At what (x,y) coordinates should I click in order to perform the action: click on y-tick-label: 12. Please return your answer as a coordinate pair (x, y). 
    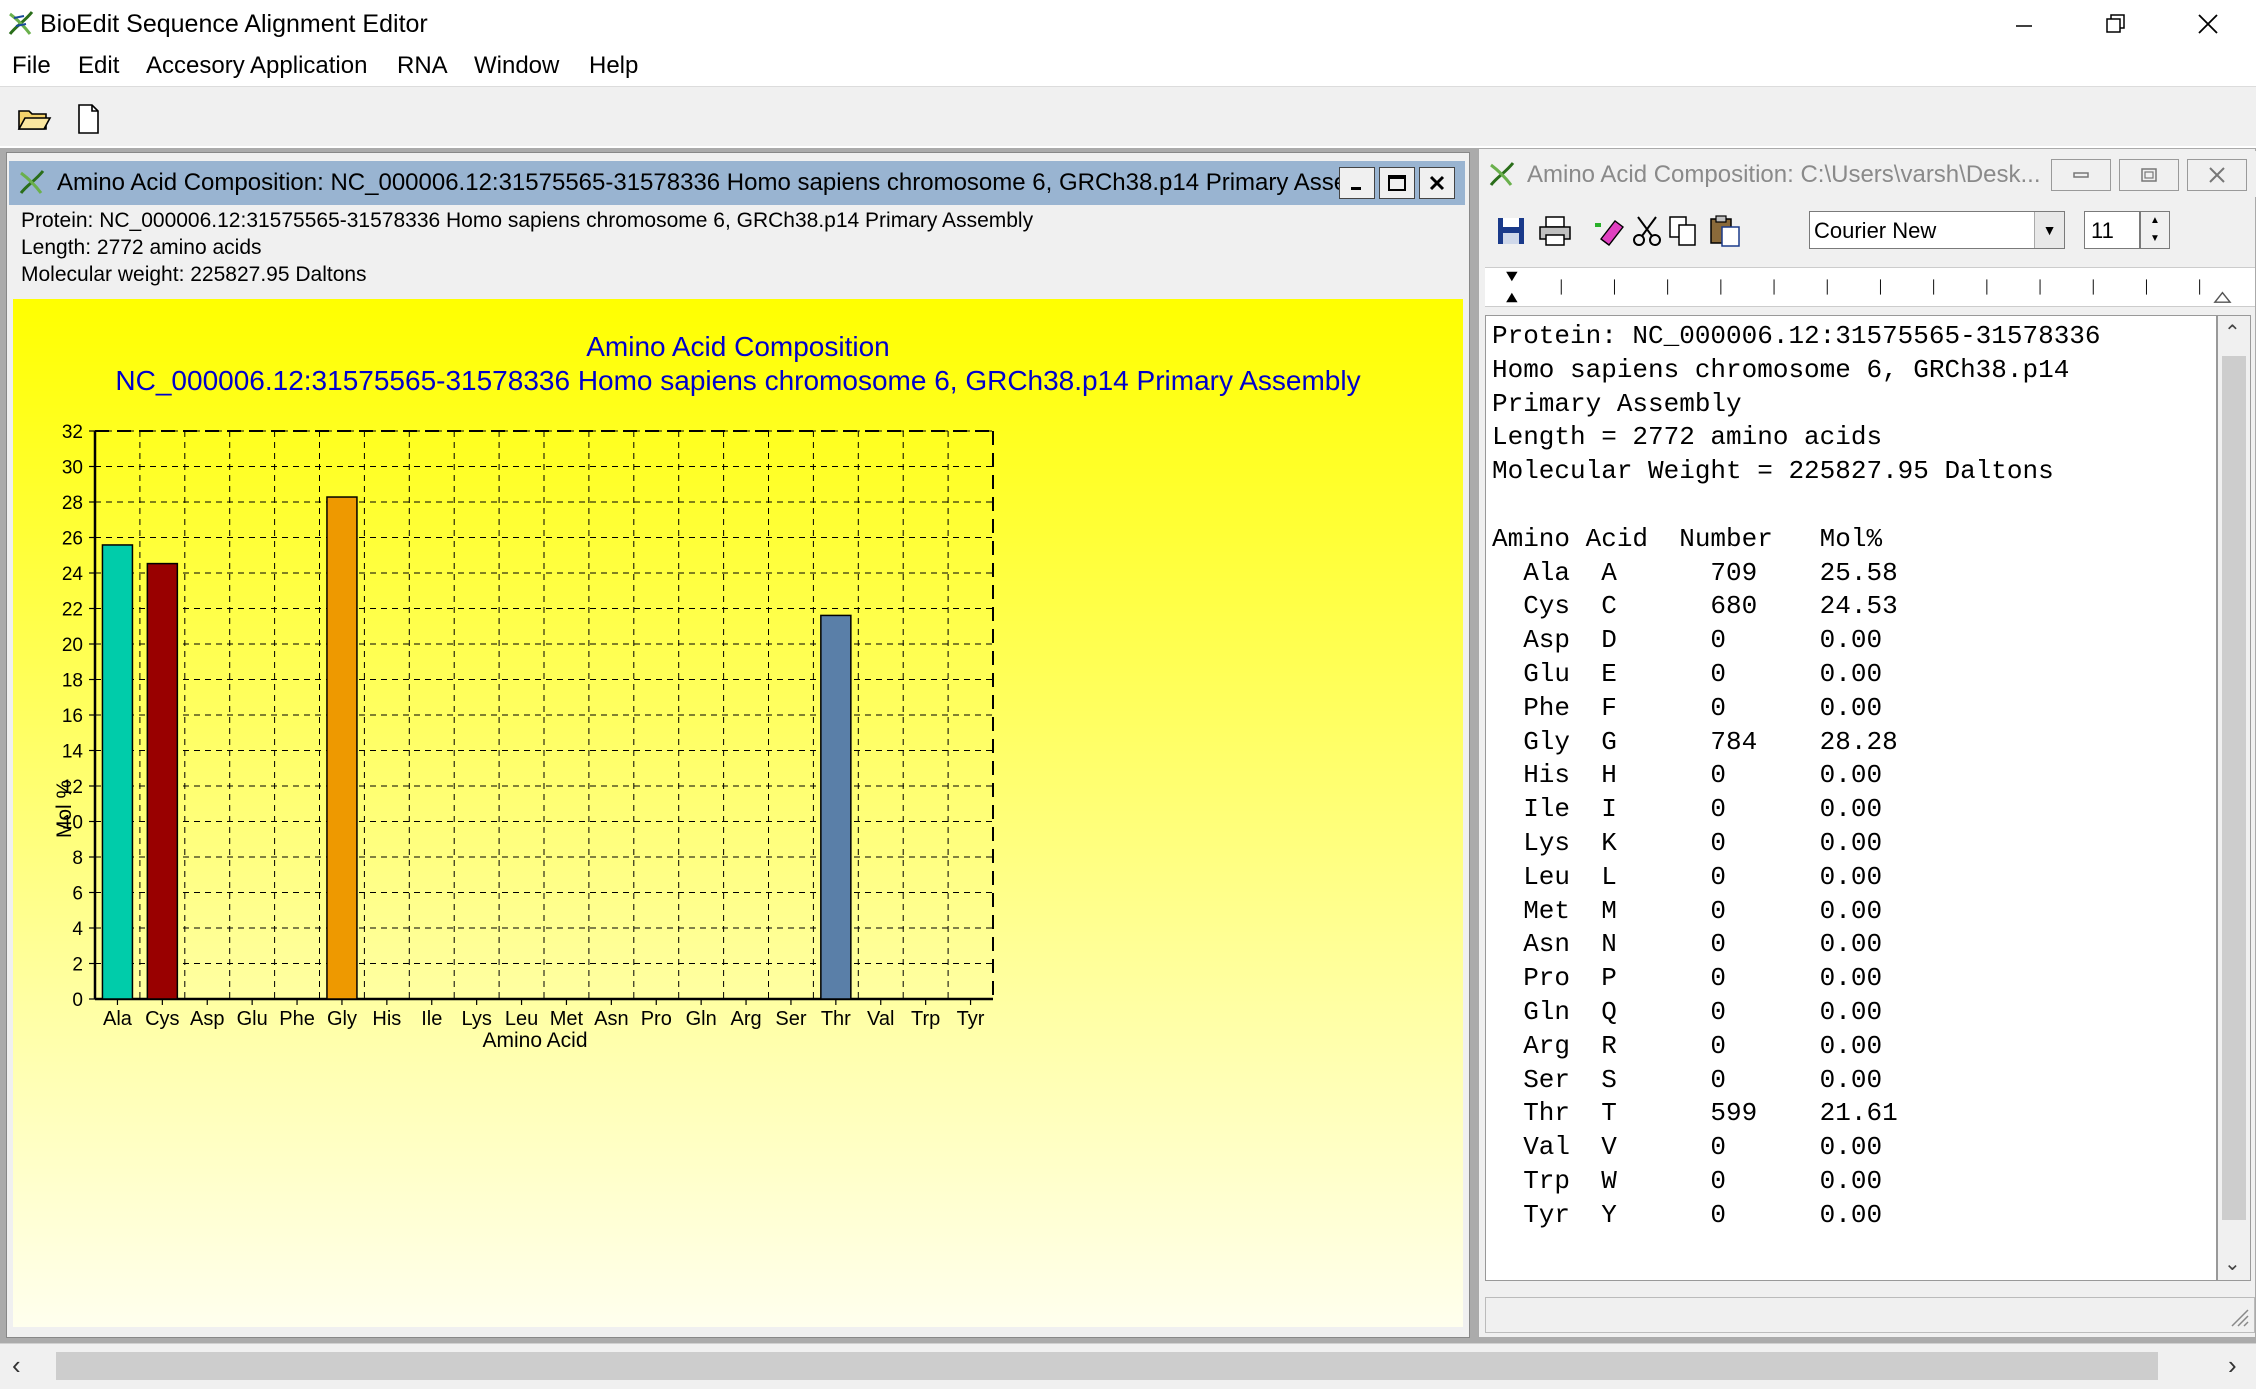
    Looking at the image, I should click on (72, 787).